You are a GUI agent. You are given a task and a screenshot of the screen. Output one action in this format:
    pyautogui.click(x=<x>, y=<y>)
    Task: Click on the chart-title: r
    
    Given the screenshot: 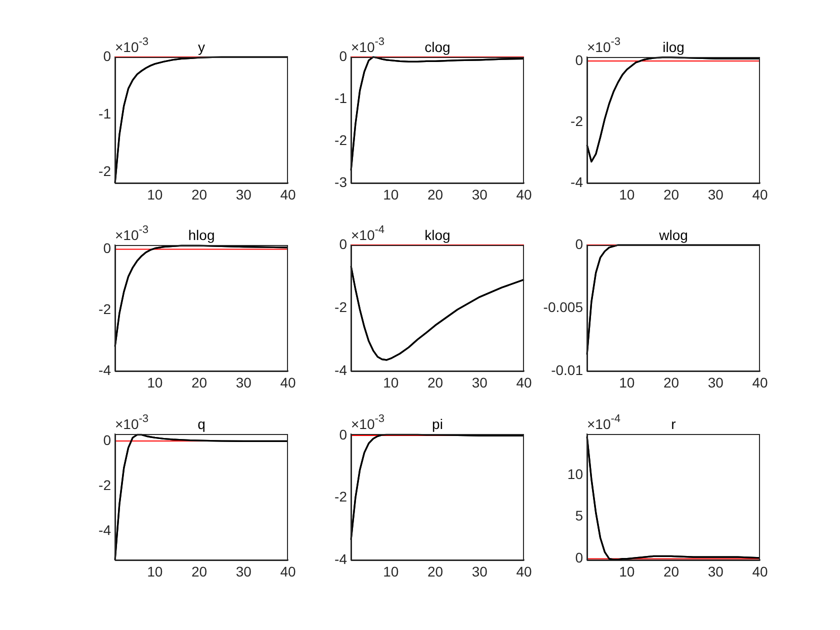 What is the action you would take?
    pyautogui.click(x=673, y=424)
    